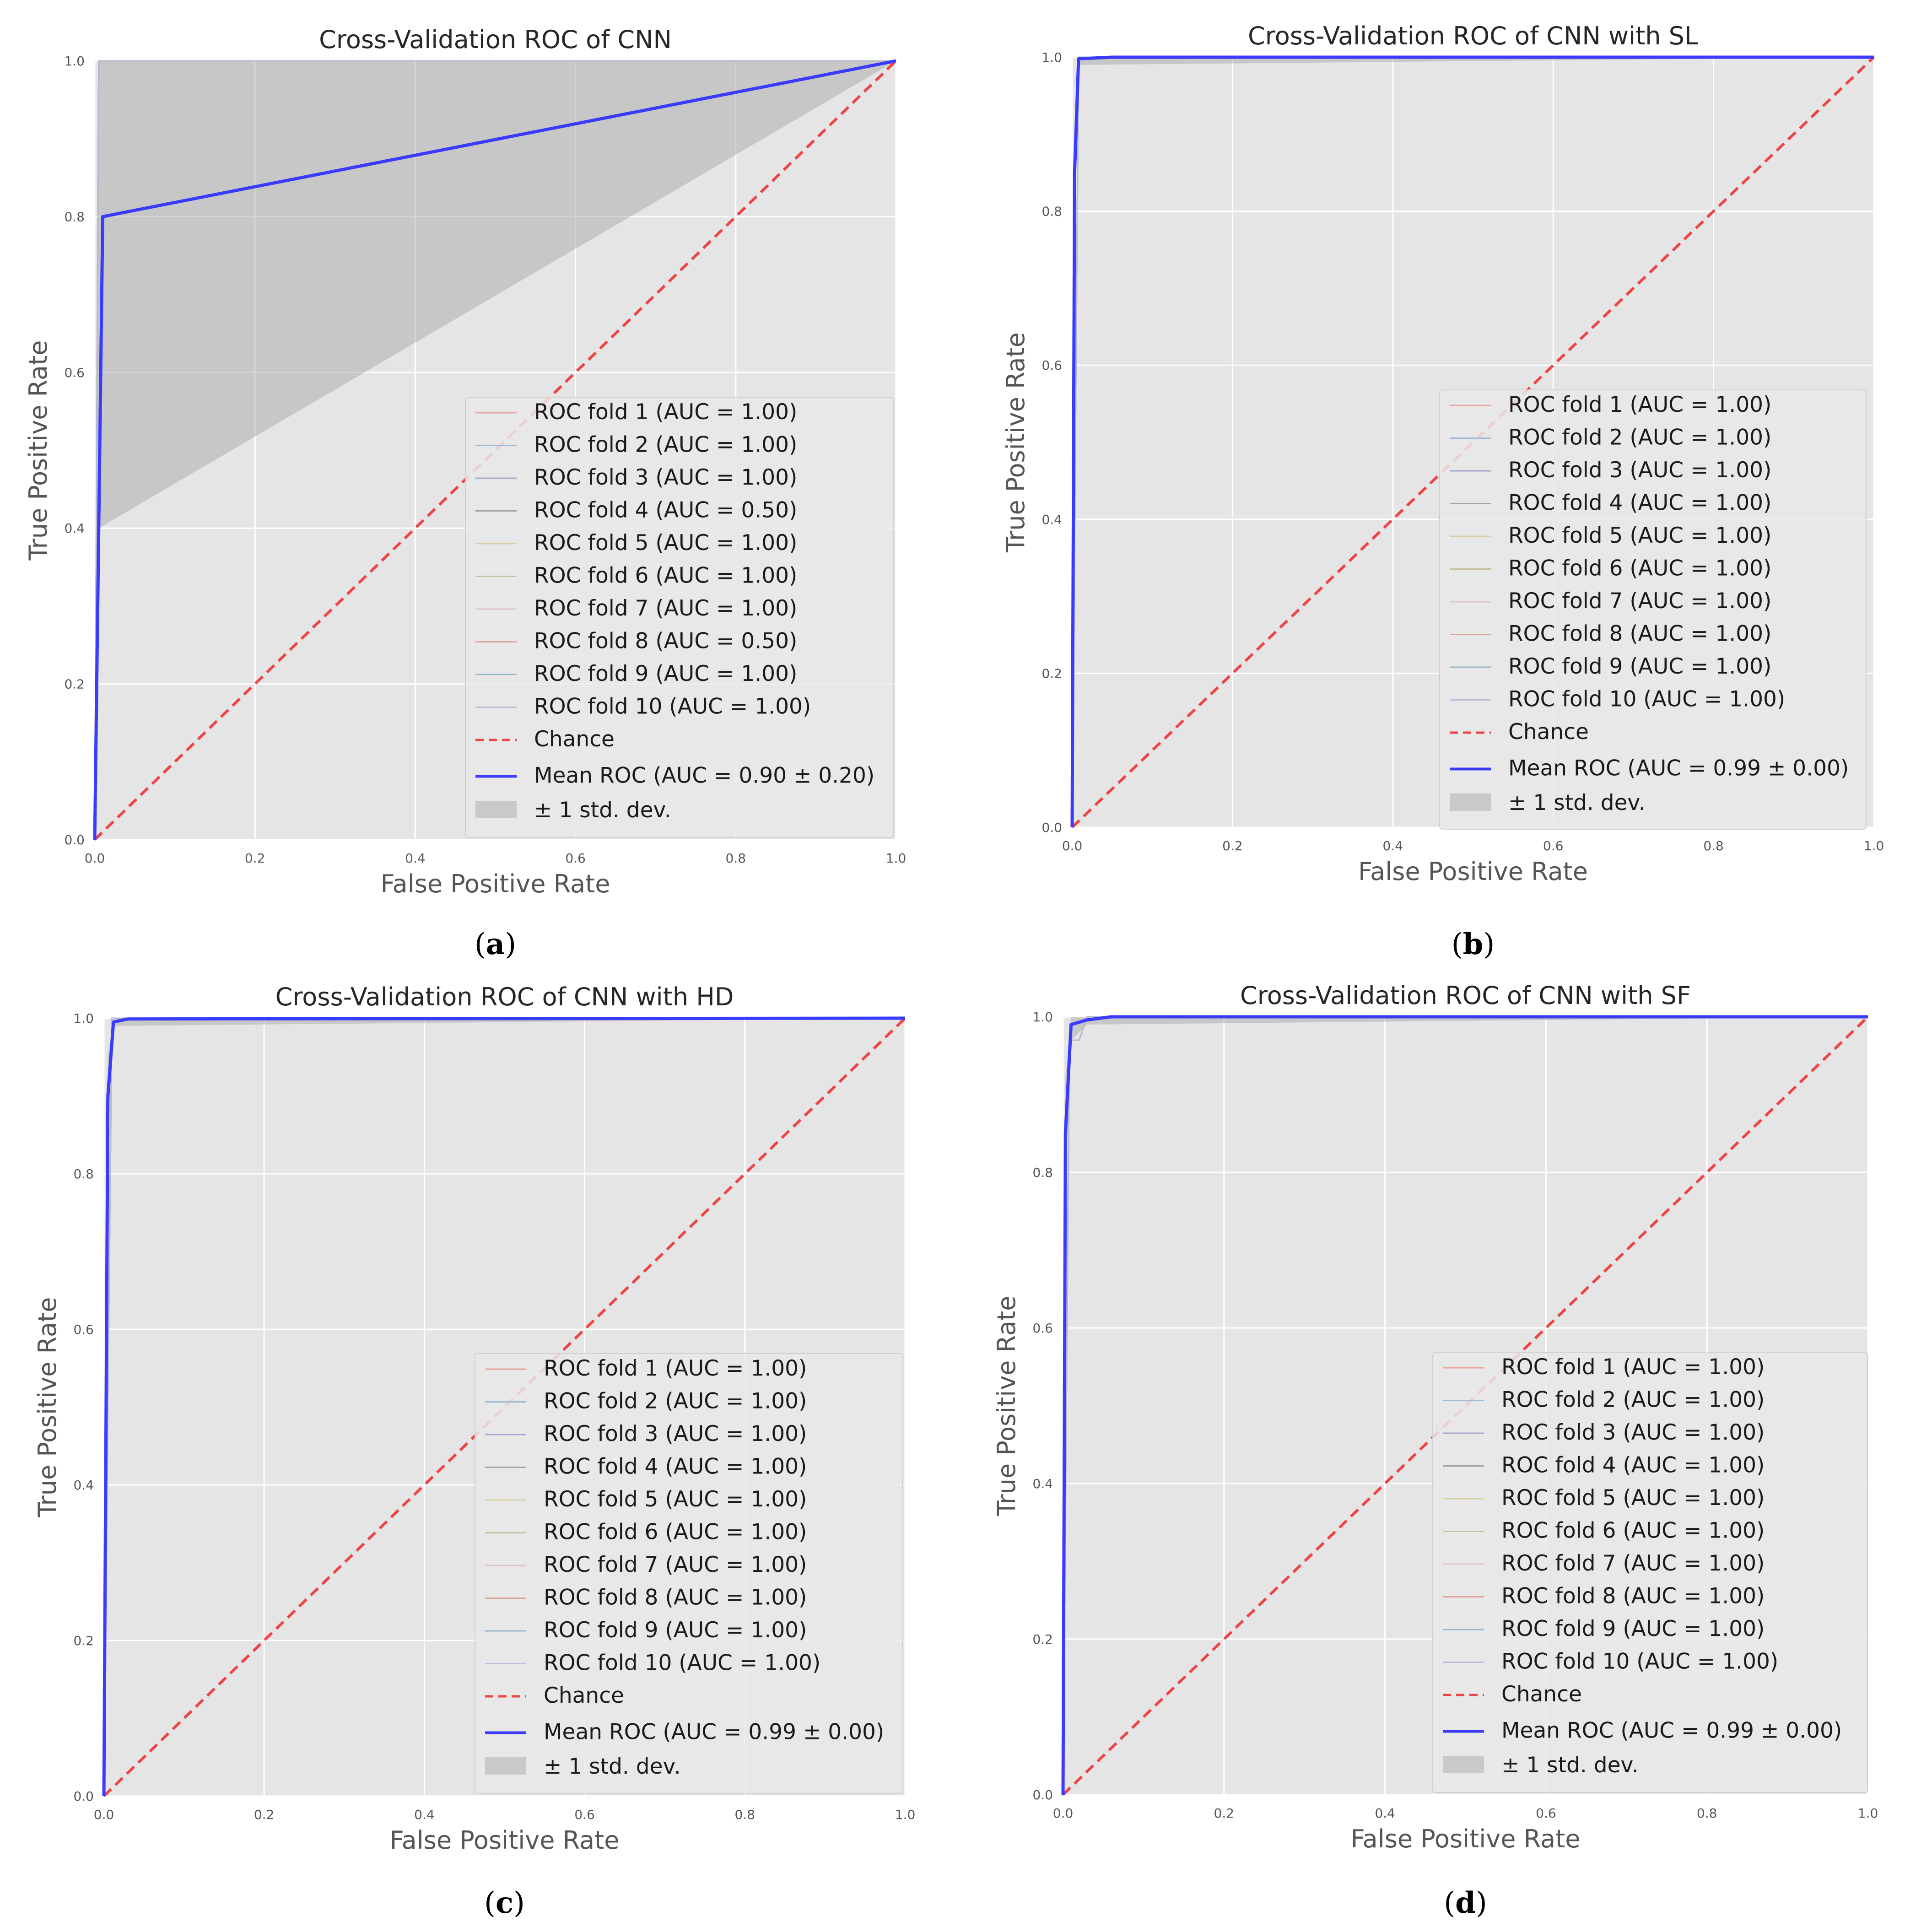  What do you see at coordinates (504, 996) in the screenshot?
I see `chart-title: Cross-Validation ROC of CNN with HD` at bounding box center [504, 996].